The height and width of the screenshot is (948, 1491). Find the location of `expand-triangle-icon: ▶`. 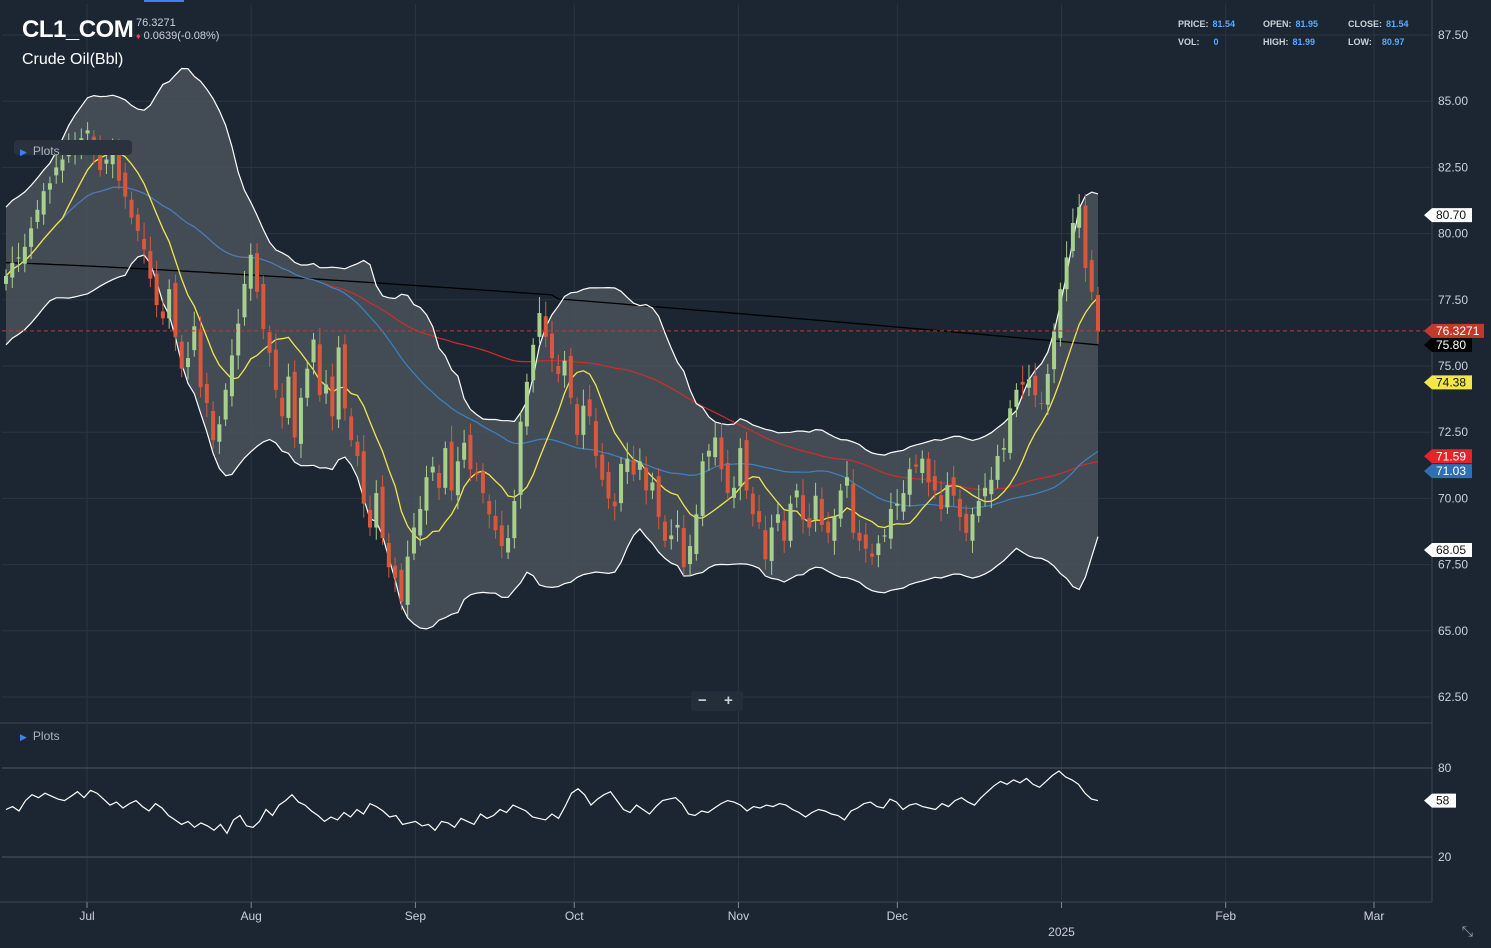

expand-triangle-icon: ▶ is located at coordinates (23, 152).